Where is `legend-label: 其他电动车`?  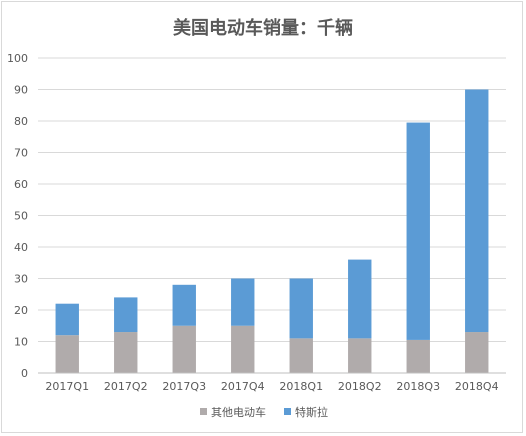 legend-label: 其他电动车 is located at coordinates (238, 412).